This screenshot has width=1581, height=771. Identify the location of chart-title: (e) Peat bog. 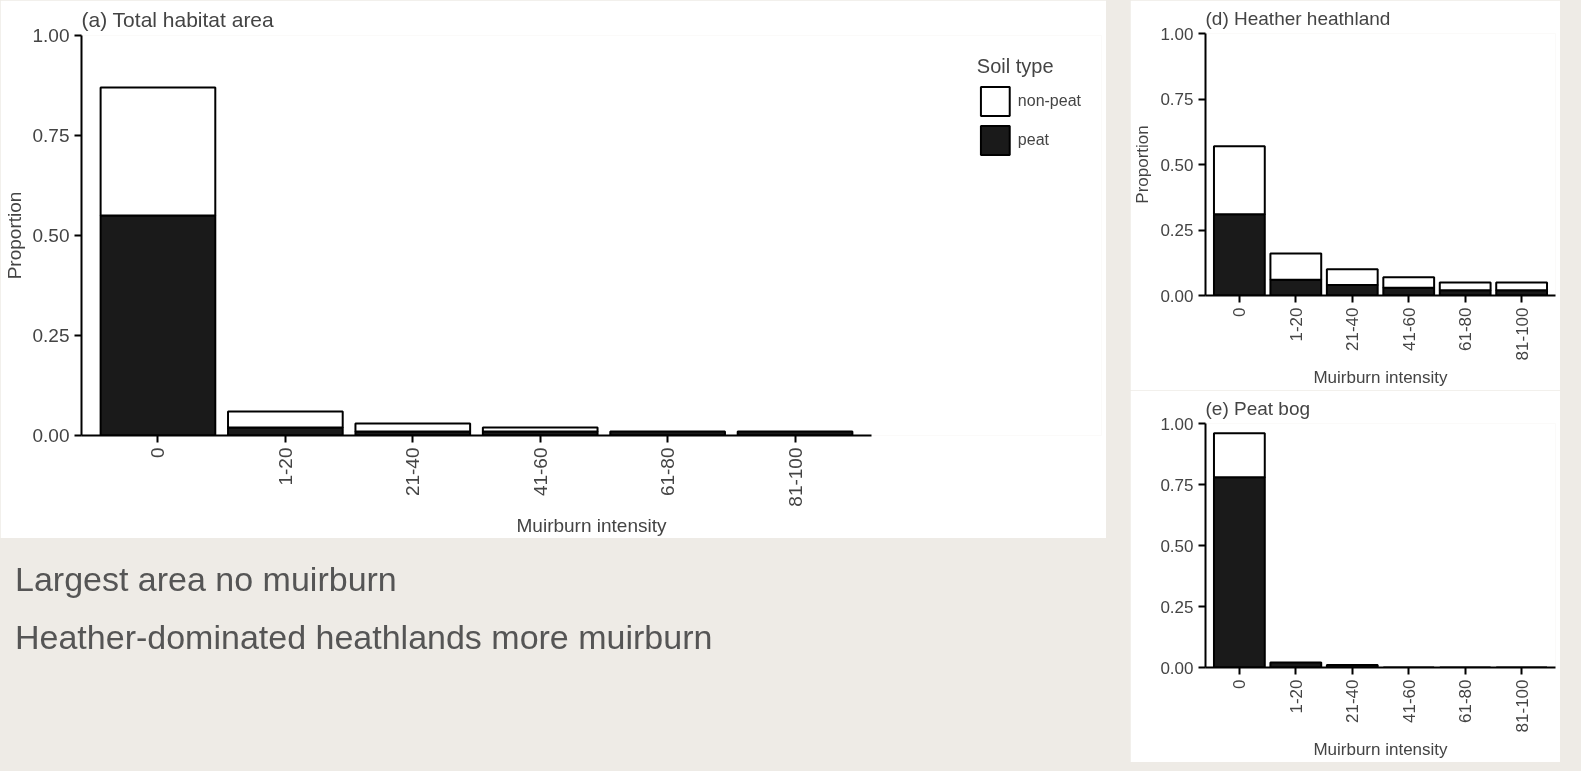
(1258, 408).